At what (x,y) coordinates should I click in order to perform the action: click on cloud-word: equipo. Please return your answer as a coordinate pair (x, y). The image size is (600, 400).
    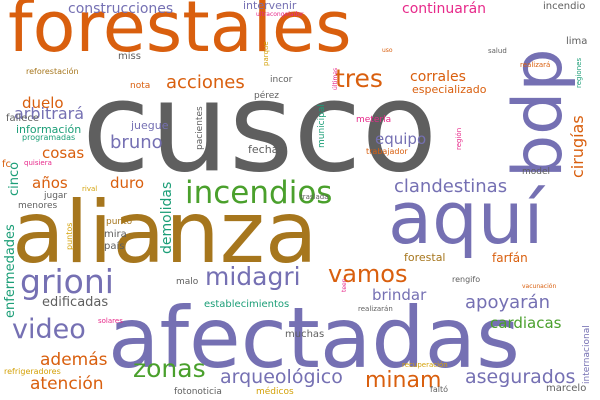
    Looking at the image, I should click on (401, 139).